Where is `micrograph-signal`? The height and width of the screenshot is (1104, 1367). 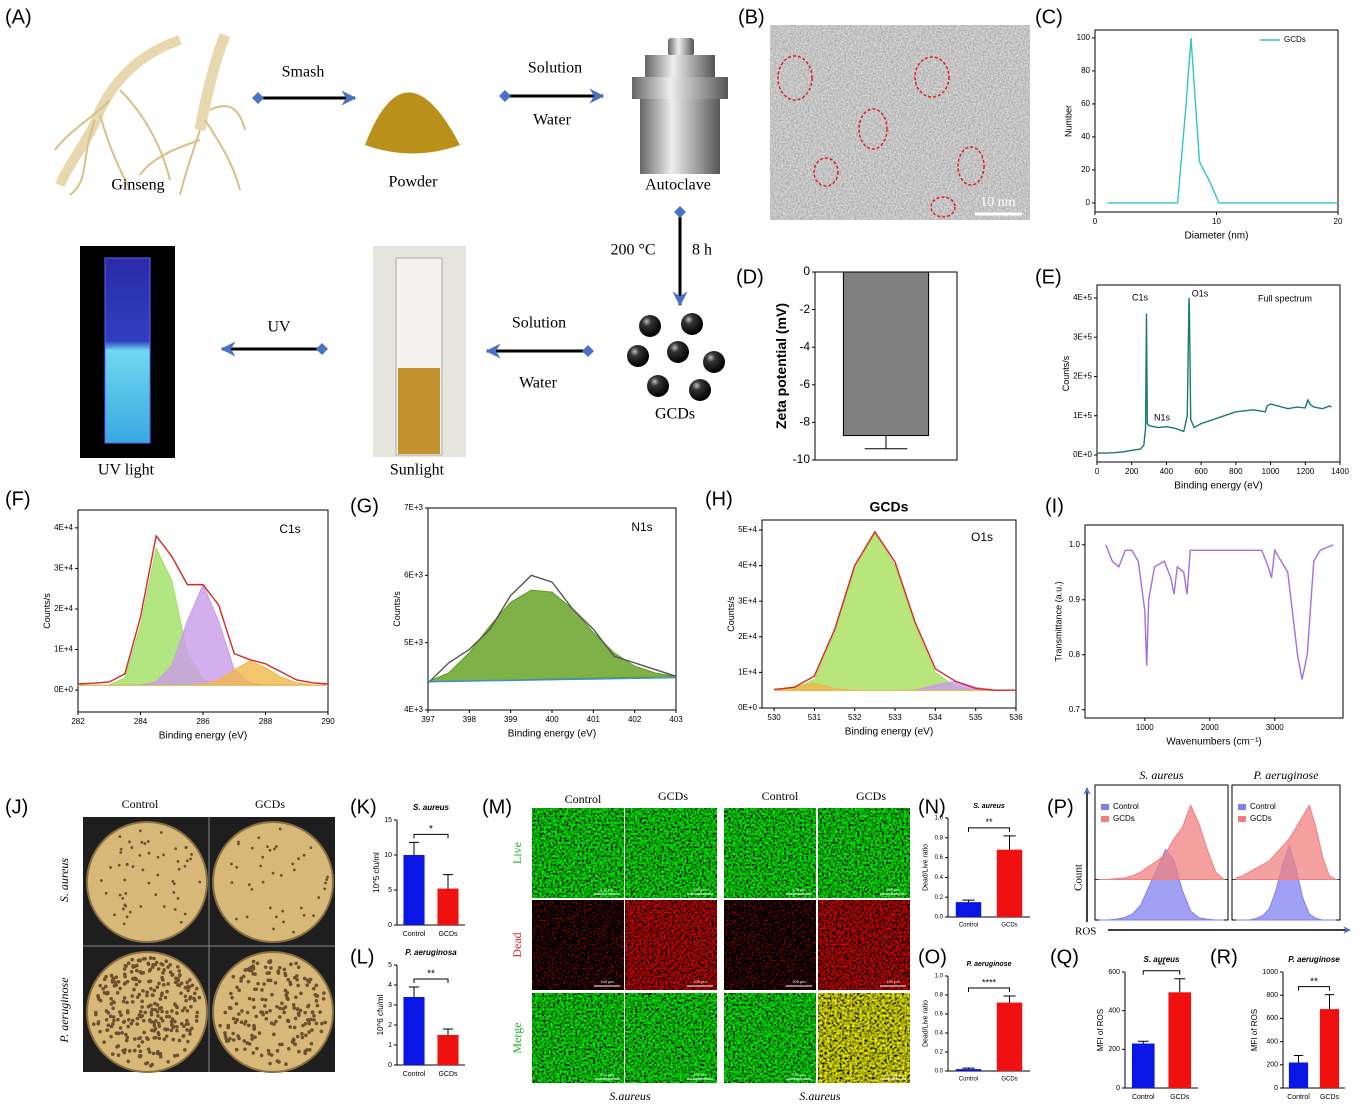 micrograph-signal is located at coordinates (578, 945).